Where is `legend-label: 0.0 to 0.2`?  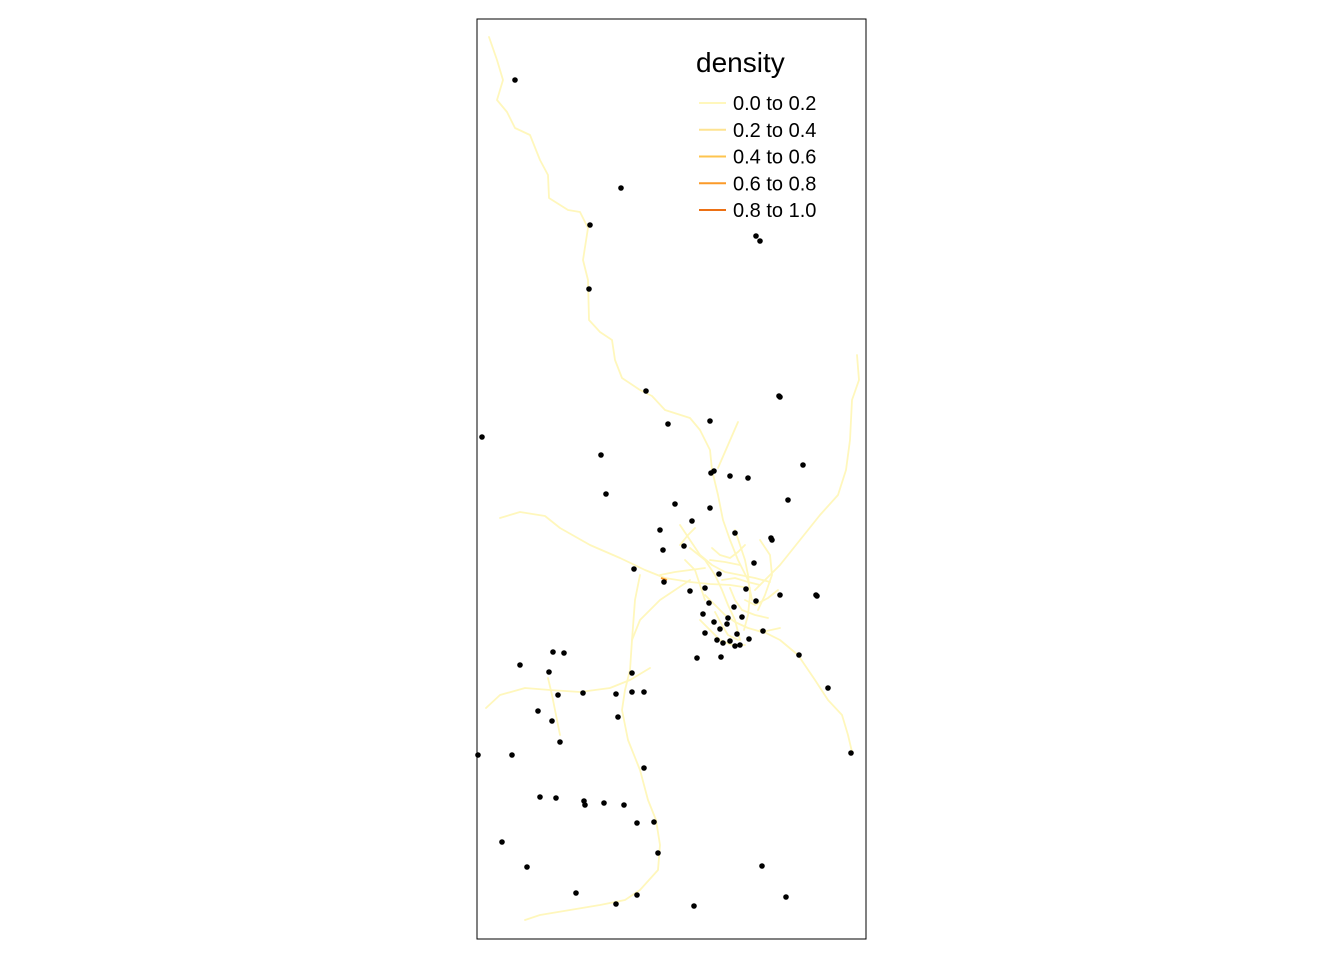
legend-label: 0.0 to 0.2 is located at coordinates (774, 104).